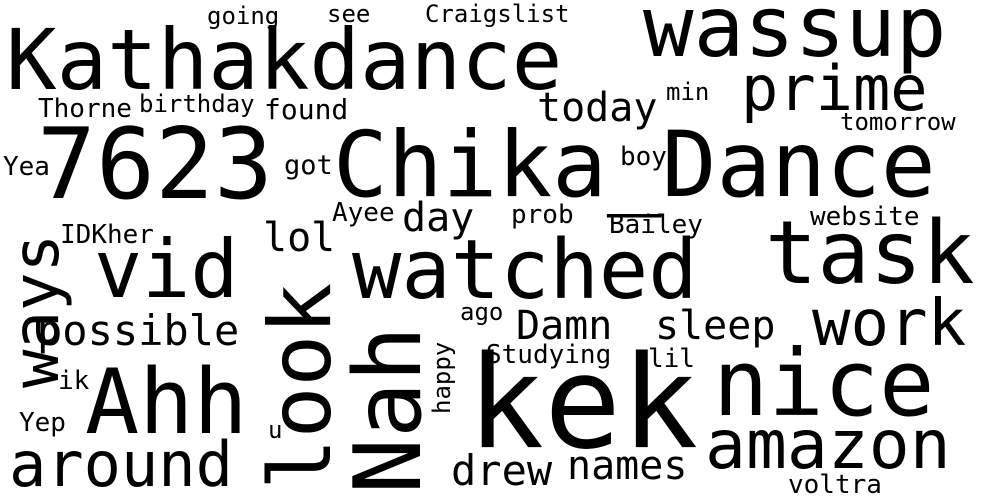 This screenshot has width=1000, height=501. Describe the element at coordinates (166, 402) in the screenshot. I see `word-ahh: Ahh` at that location.